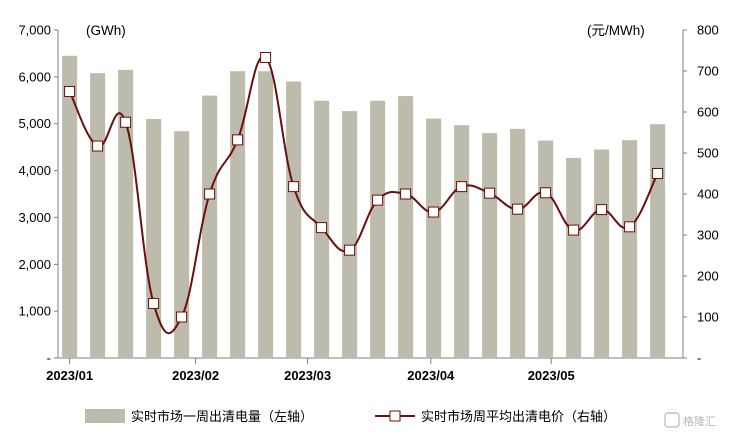 The height and width of the screenshot is (439, 744). I want to click on watermark: 格隆汇, so click(690, 420).